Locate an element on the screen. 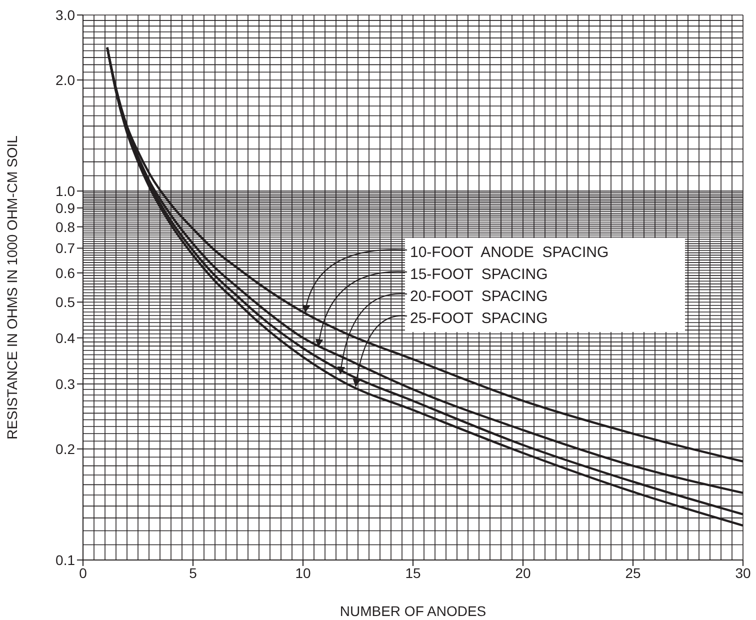  y-tick-label: 0.8 is located at coordinates (66, 226).